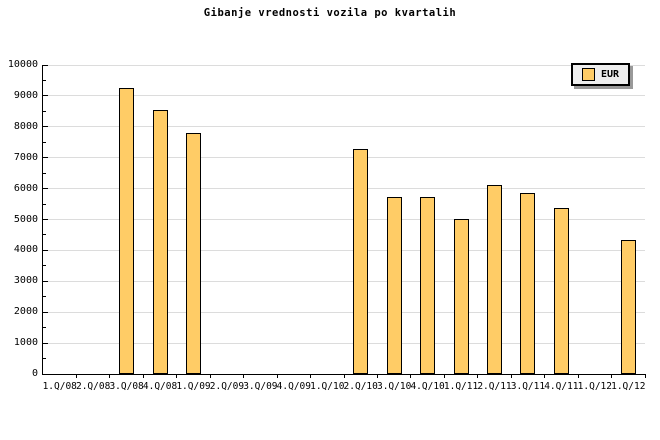  I want to click on bar-2.Q/11, so click(494, 279).